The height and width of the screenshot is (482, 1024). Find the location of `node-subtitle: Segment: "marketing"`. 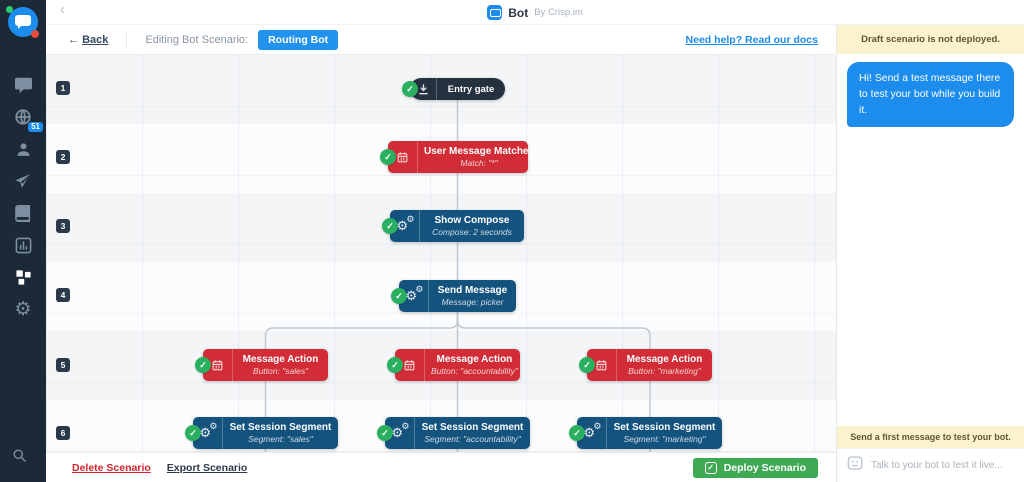

node-subtitle: Segment: "marketing" is located at coordinates (664, 439).